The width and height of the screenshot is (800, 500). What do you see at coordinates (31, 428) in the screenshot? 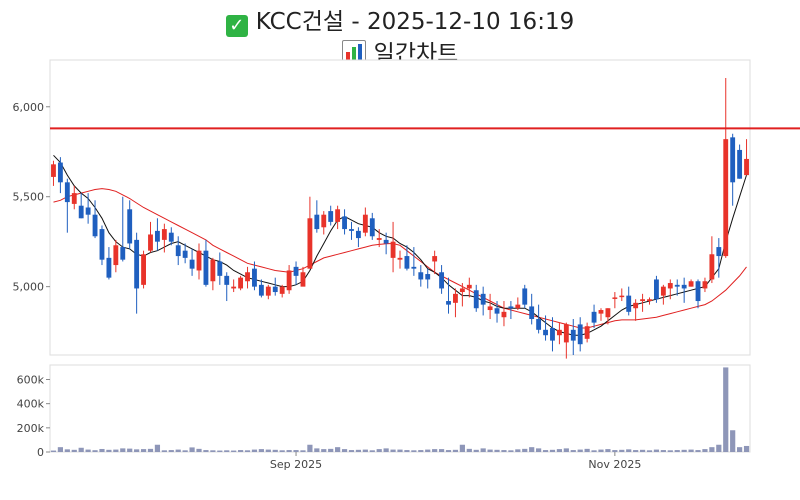
I see `volume-y-tick-label: 200k` at bounding box center [31, 428].